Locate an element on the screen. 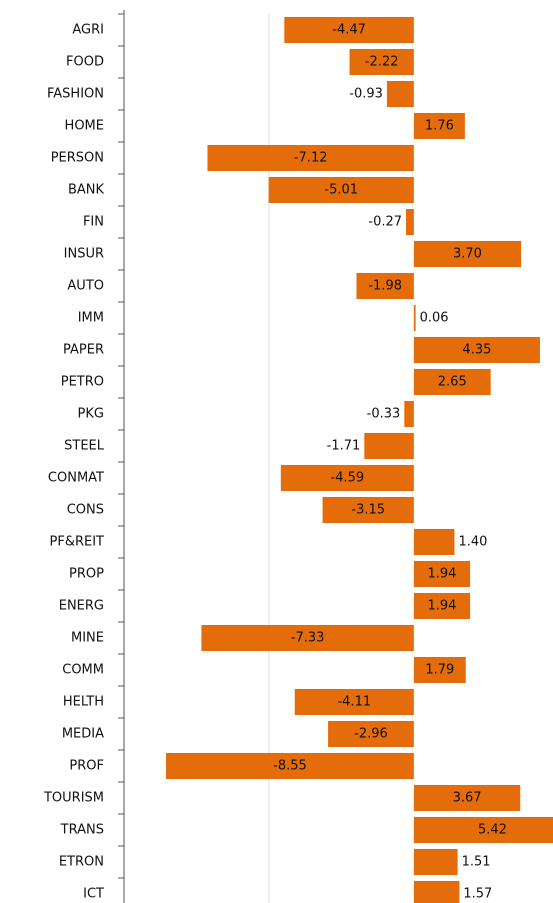  value-label: 0.06 is located at coordinates (434, 318).